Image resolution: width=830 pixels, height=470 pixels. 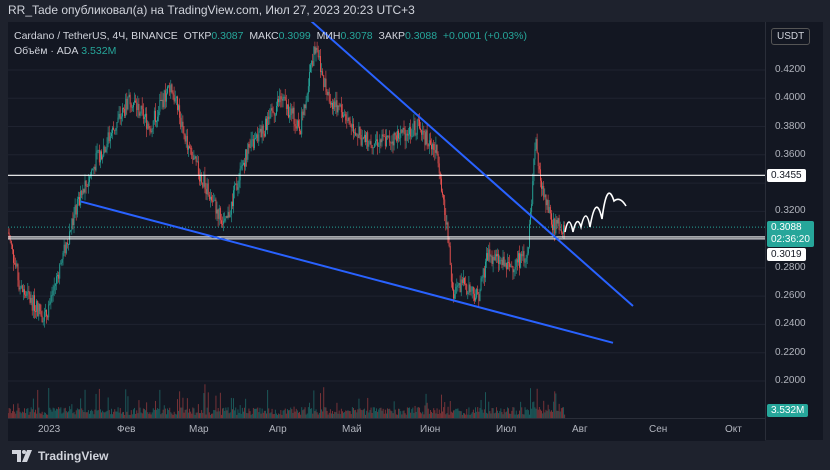 I want to click on tradingview-icon, so click(x=22, y=456).